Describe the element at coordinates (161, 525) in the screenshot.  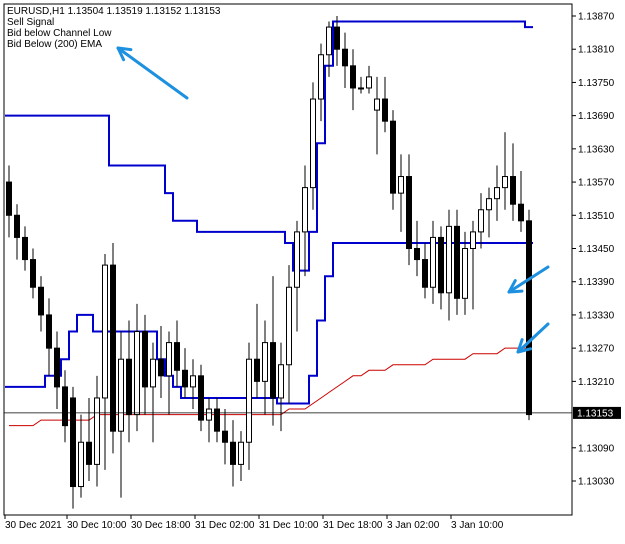
I see `time-tick-label: 30 Dec 18:00` at that location.